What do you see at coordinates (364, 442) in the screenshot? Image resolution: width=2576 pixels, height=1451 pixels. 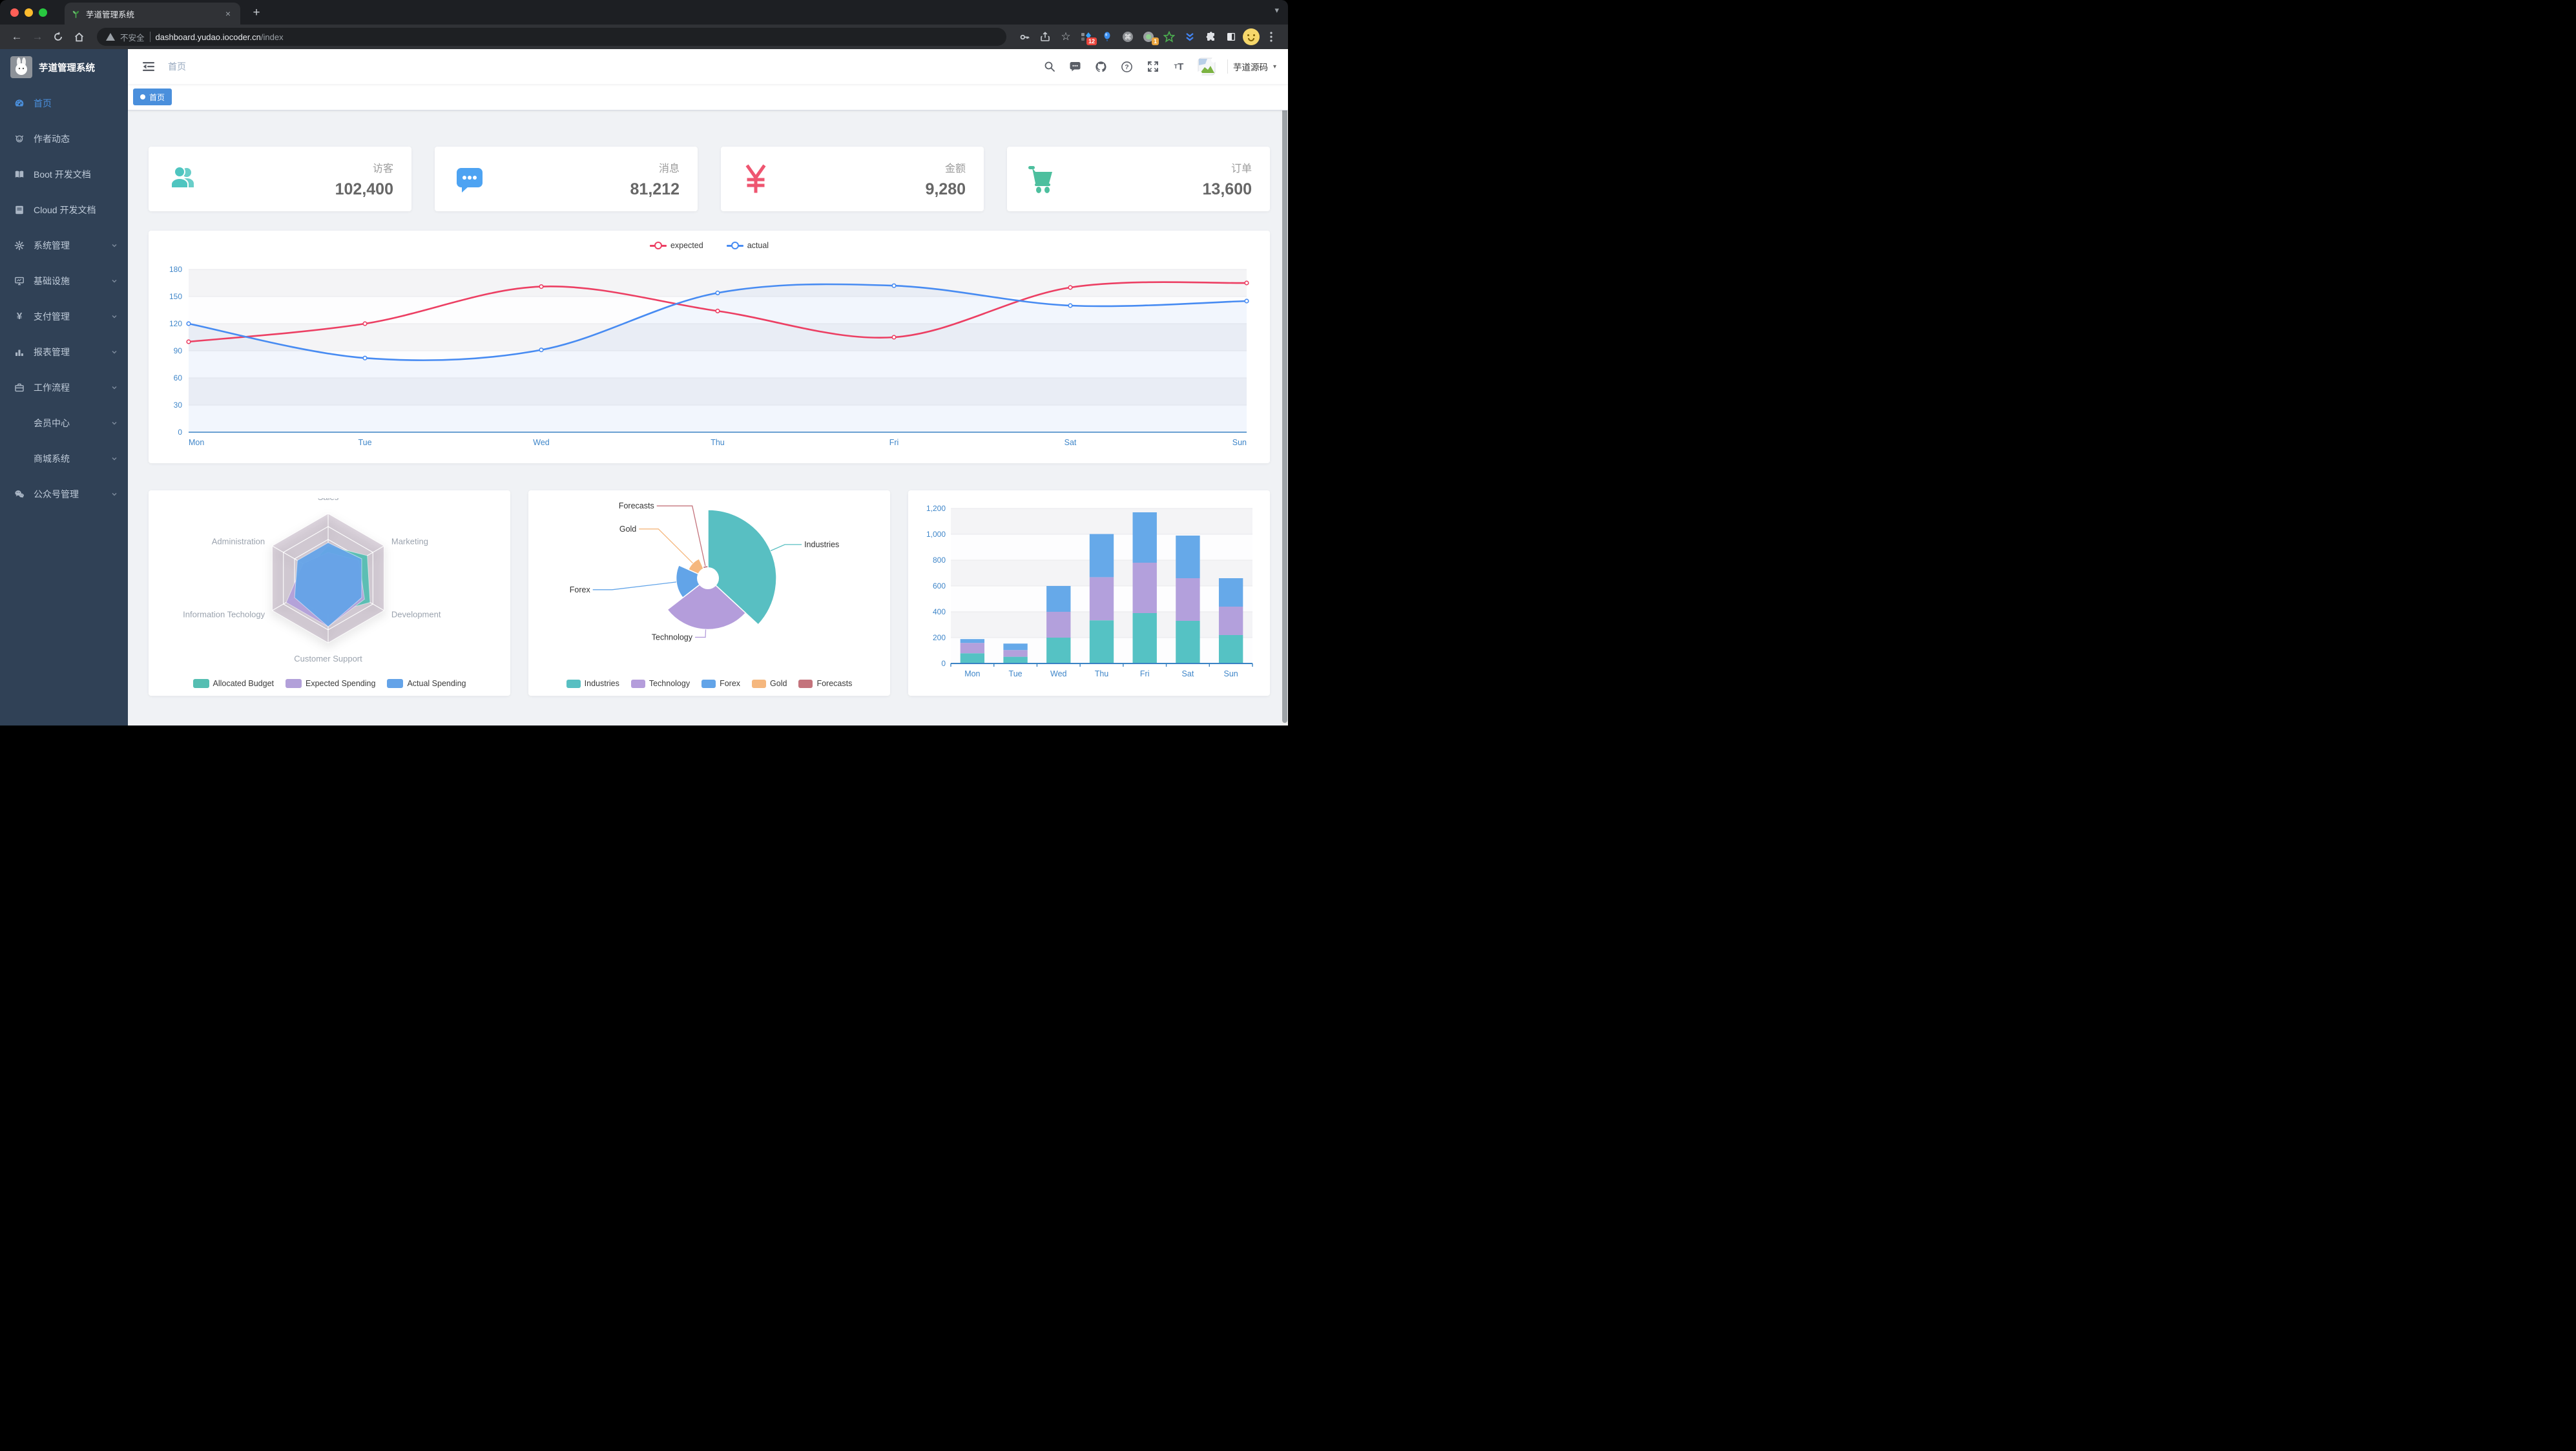 I see `svg-text: Tue` at bounding box center [364, 442].